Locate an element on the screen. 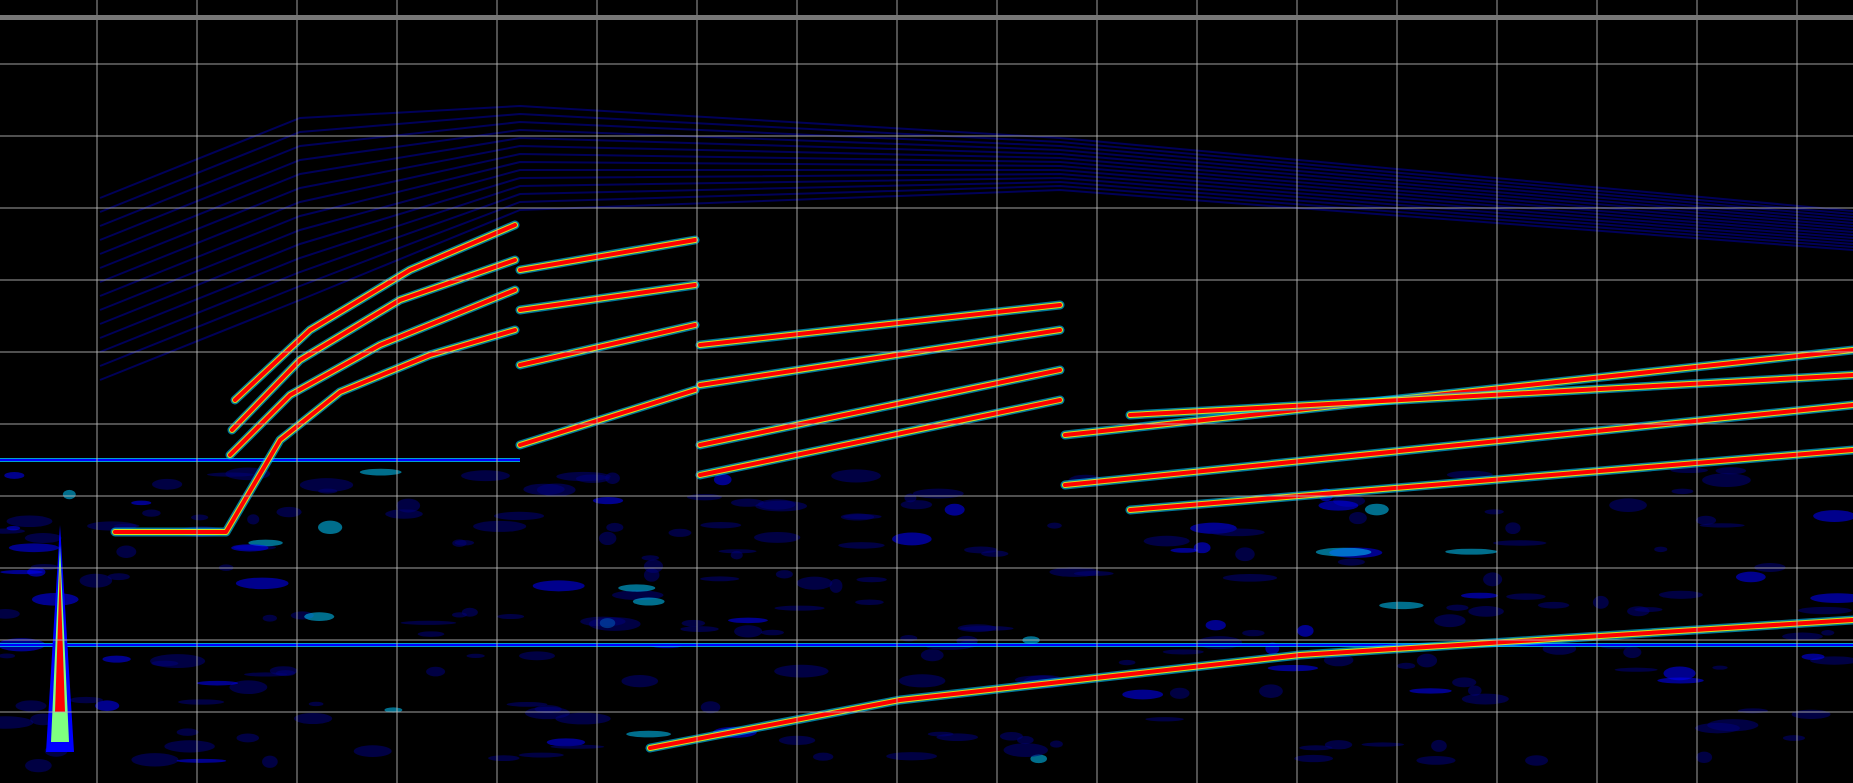 This screenshot has width=1853, height=783. segment-4-d is located at coordinates (1490, 395).